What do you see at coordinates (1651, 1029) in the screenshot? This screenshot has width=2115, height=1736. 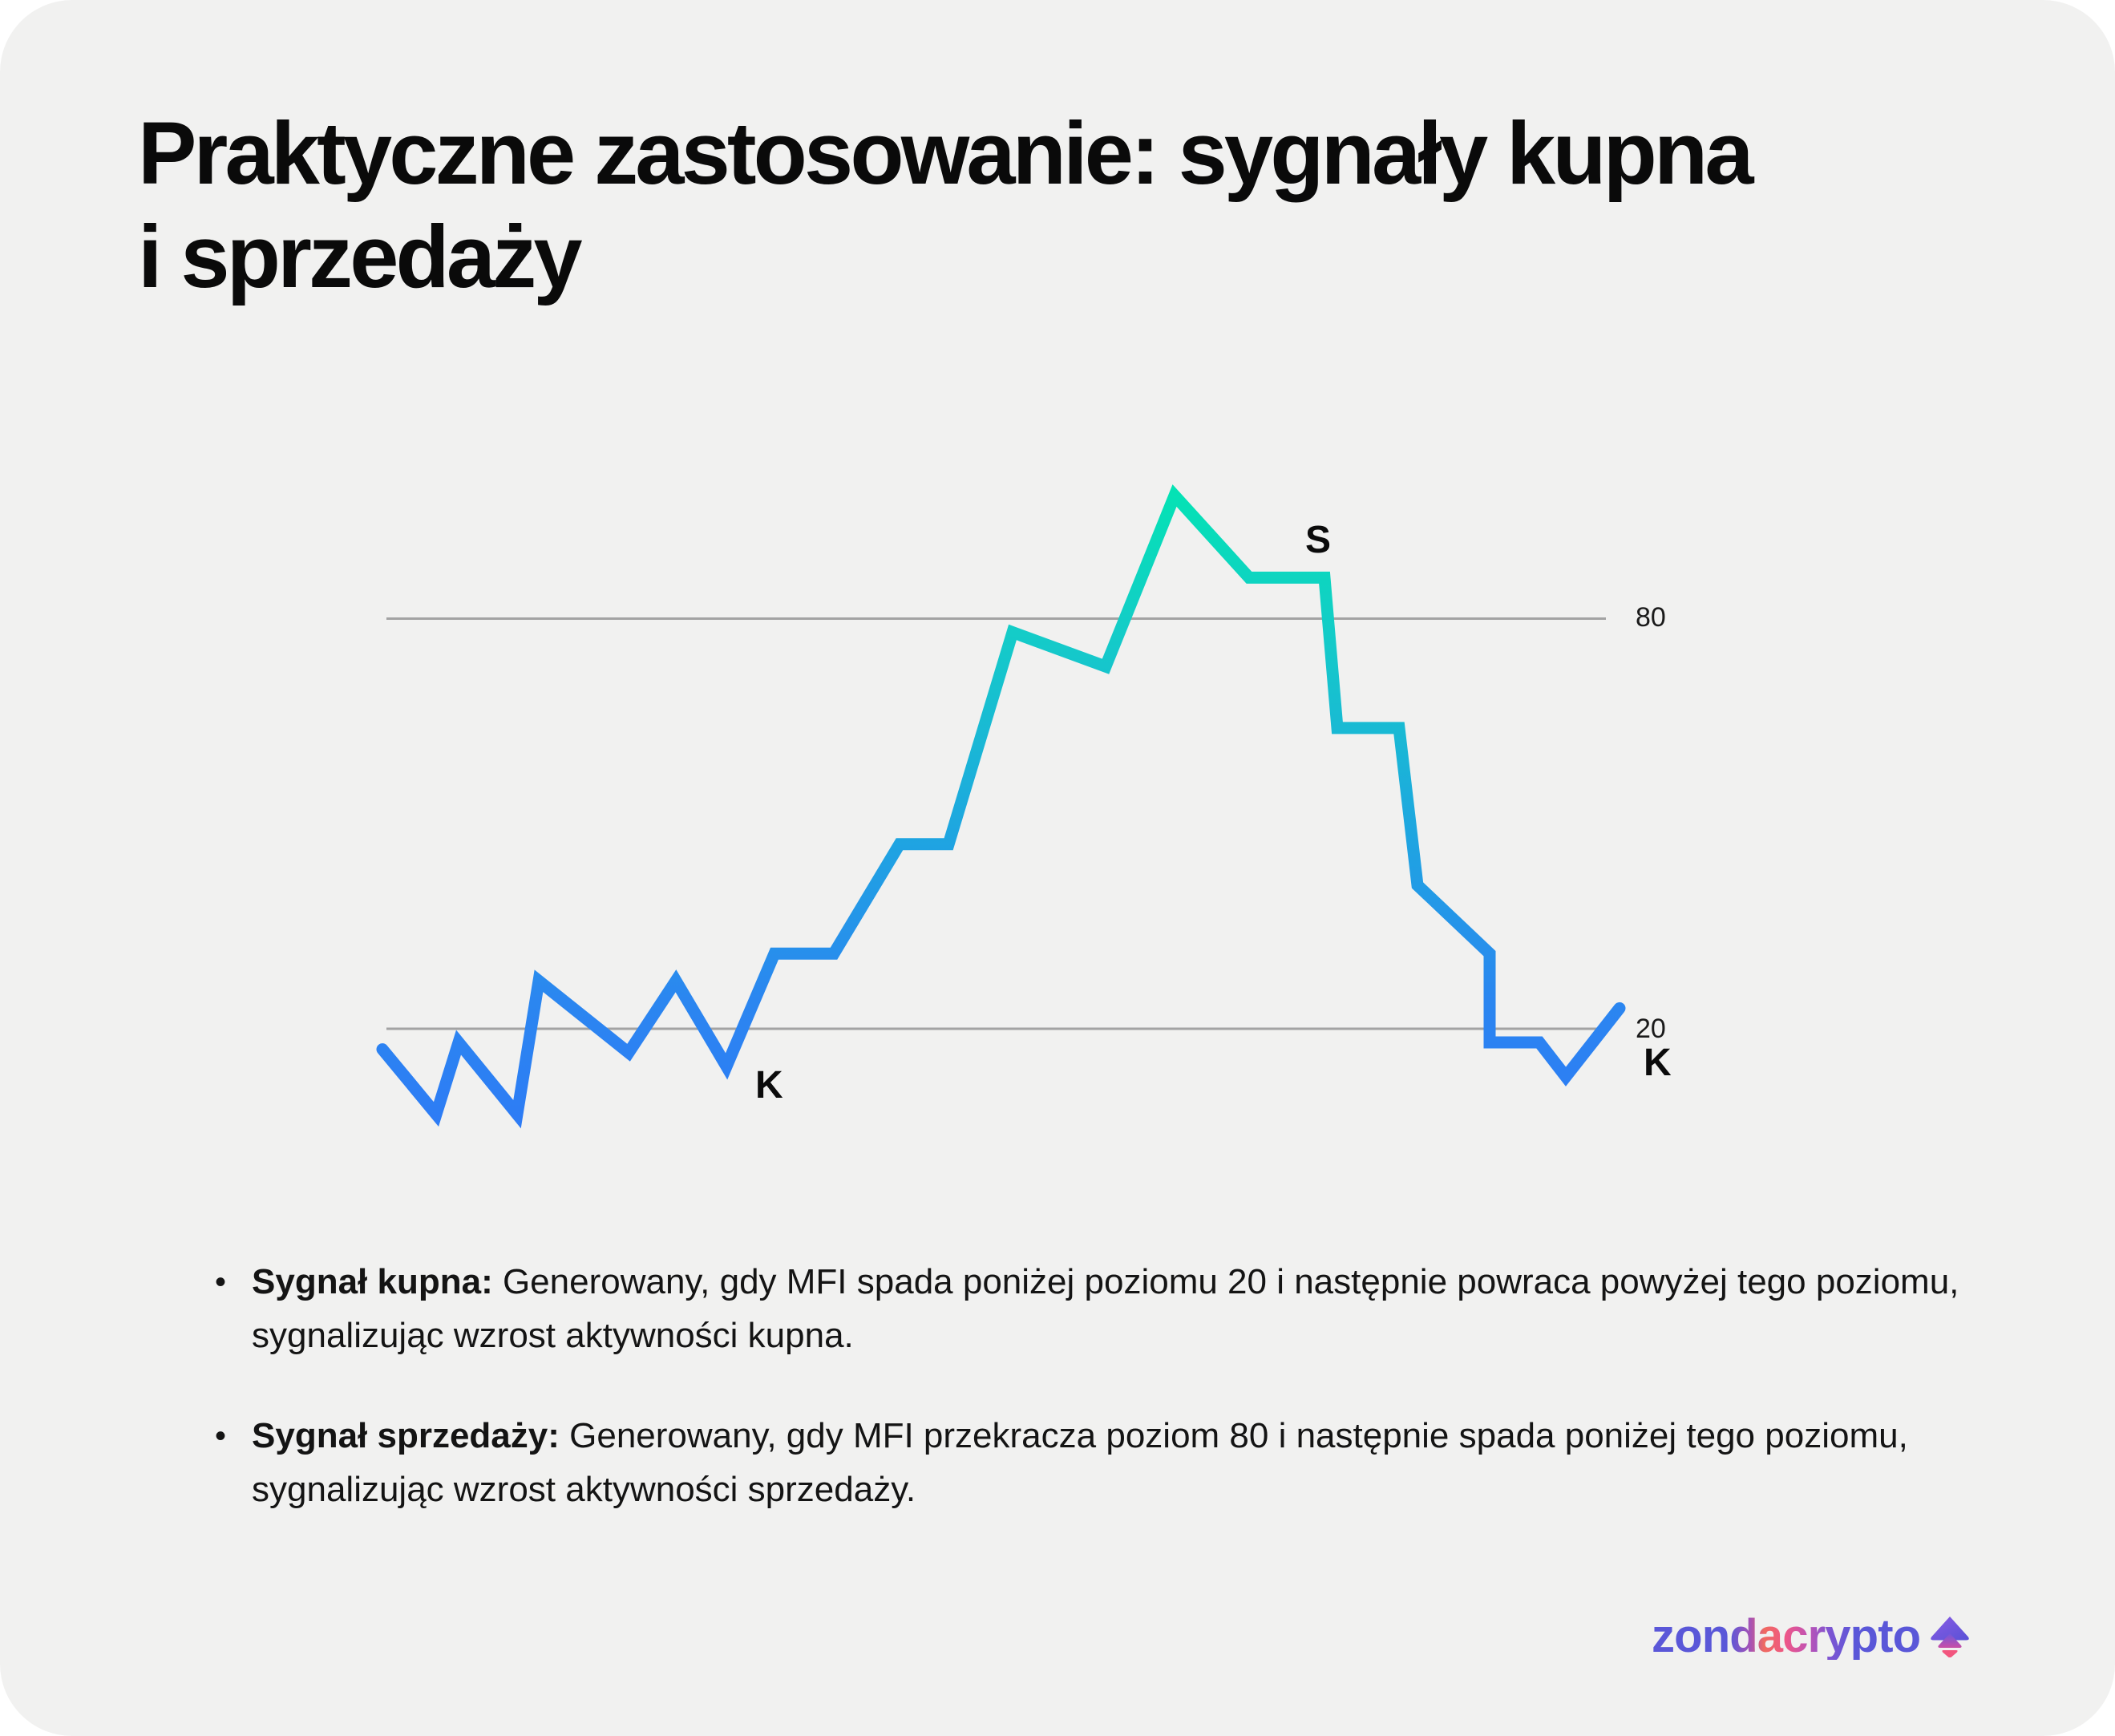 I see `level-20-label: 20` at bounding box center [1651, 1029].